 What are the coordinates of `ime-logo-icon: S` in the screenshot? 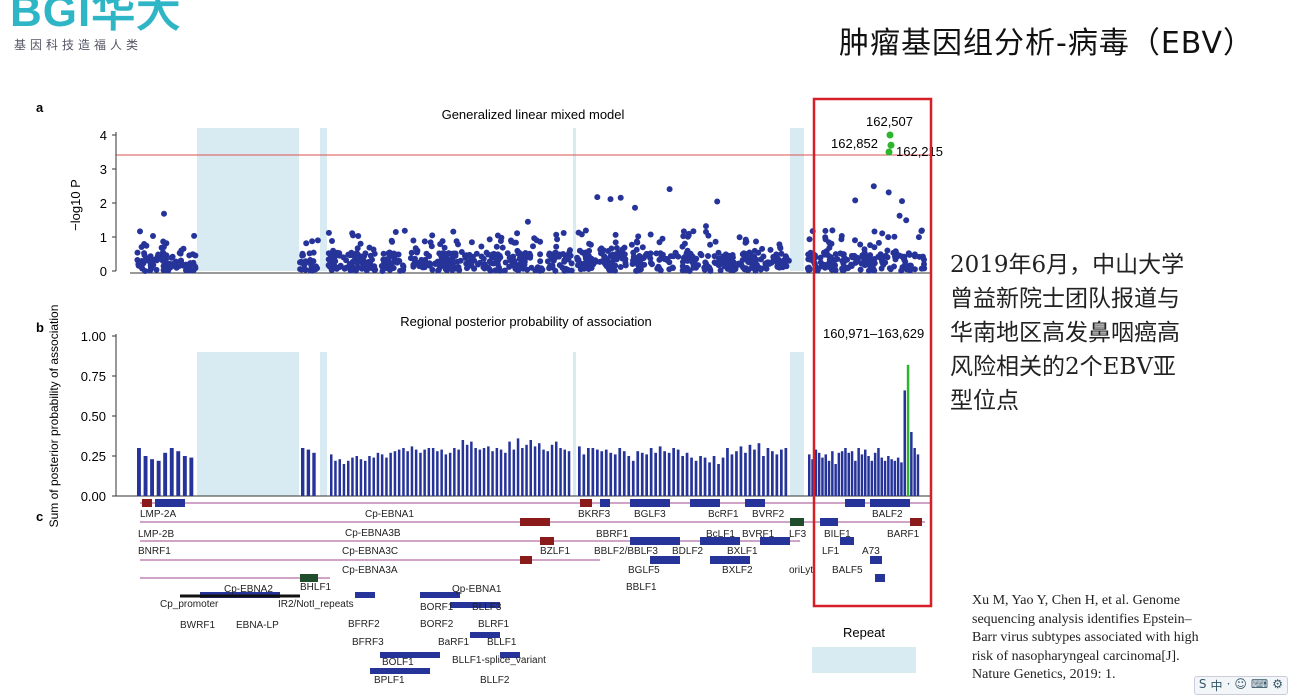 It's located at (1202, 684).